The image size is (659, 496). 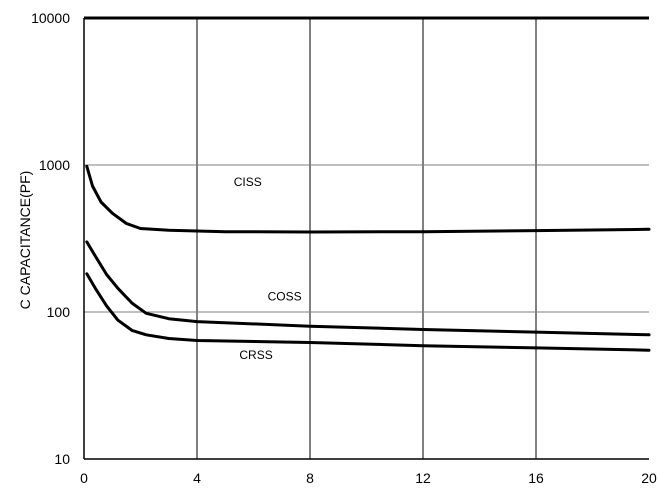 What do you see at coordinates (536, 478) in the screenshot?
I see `x-tick-label-16: 16` at bounding box center [536, 478].